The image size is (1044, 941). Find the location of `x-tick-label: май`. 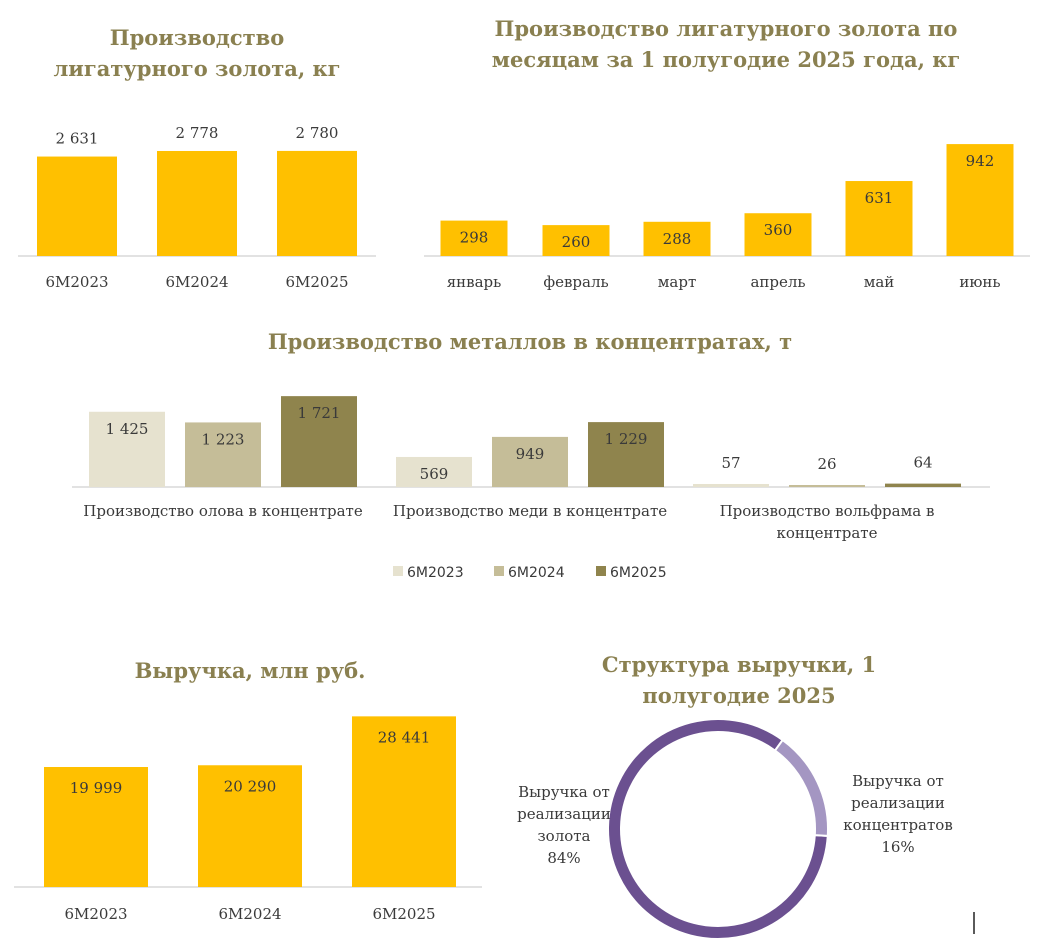

x-tick-label: май is located at coordinates (879, 282).